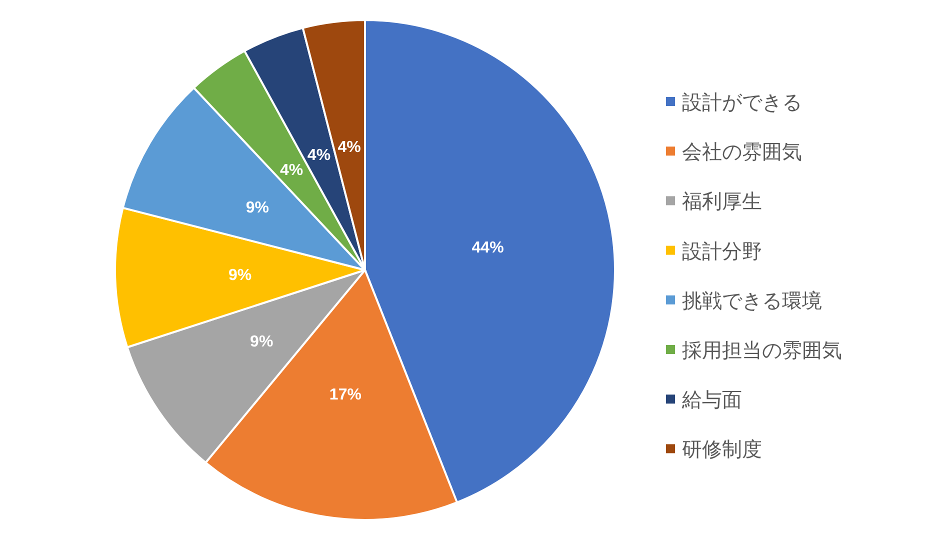 The width and height of the screenshot is (950, 537). Describe the element at coordinates (722, 449) in the screenshot. I see `legend-label: 研修制度` at that location.